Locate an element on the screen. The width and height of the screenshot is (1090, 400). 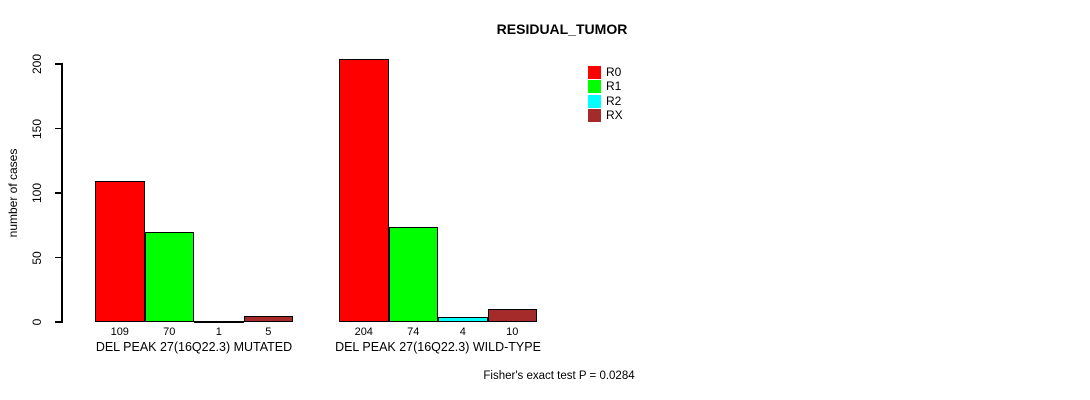
bar-value-label: 10 is located at coordinates (512, 332).